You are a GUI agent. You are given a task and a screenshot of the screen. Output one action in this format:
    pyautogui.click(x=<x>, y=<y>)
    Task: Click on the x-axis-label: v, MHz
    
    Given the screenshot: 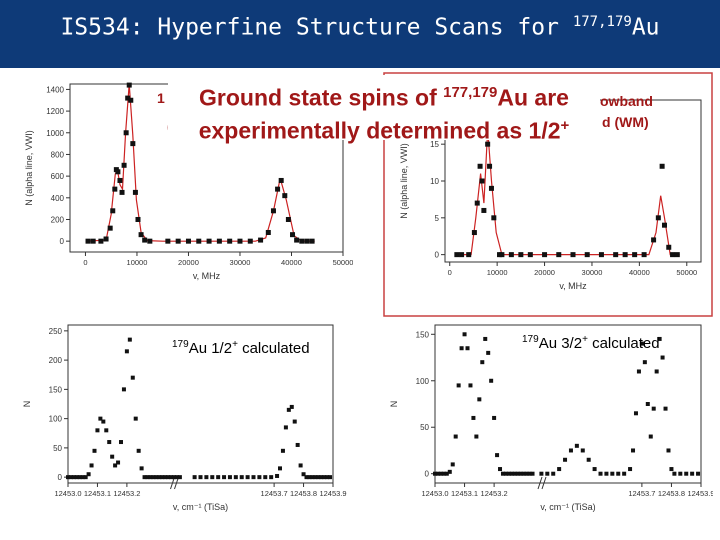 What is the action you would take?
    pyautogui.click(x=207, y=276)
    